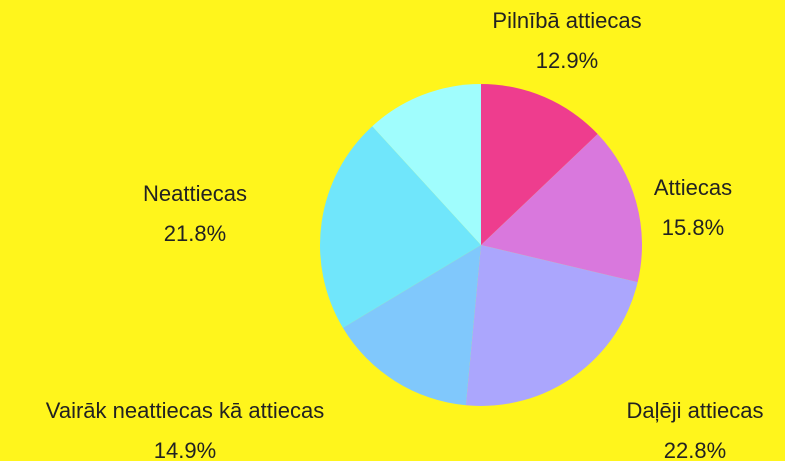 Image resolution: width=785 pixels, height=461 pixels. Describe the element at coordinates (693, 187) in the screenshot. I see `slice-label: Attiecas` at that location.